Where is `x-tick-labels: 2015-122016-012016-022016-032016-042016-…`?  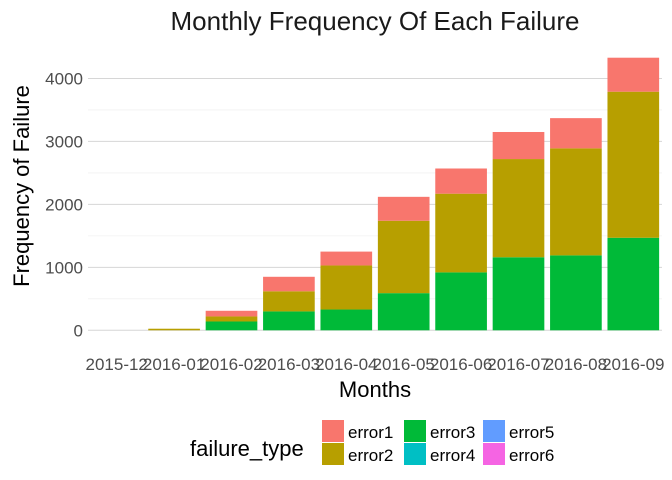 x-tick-labels: 2015-122016-012016-022016-032016-042016-… is located at coordinates (375, 364).